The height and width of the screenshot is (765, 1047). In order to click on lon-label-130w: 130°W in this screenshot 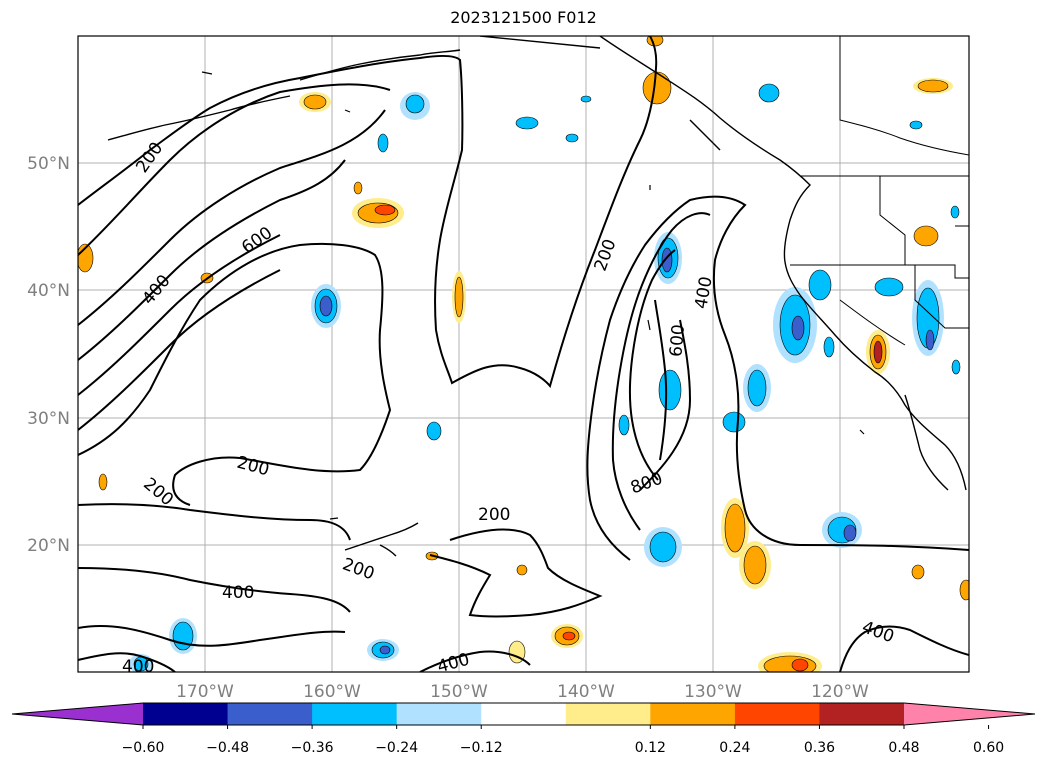, I will do `click(713, 692)`.